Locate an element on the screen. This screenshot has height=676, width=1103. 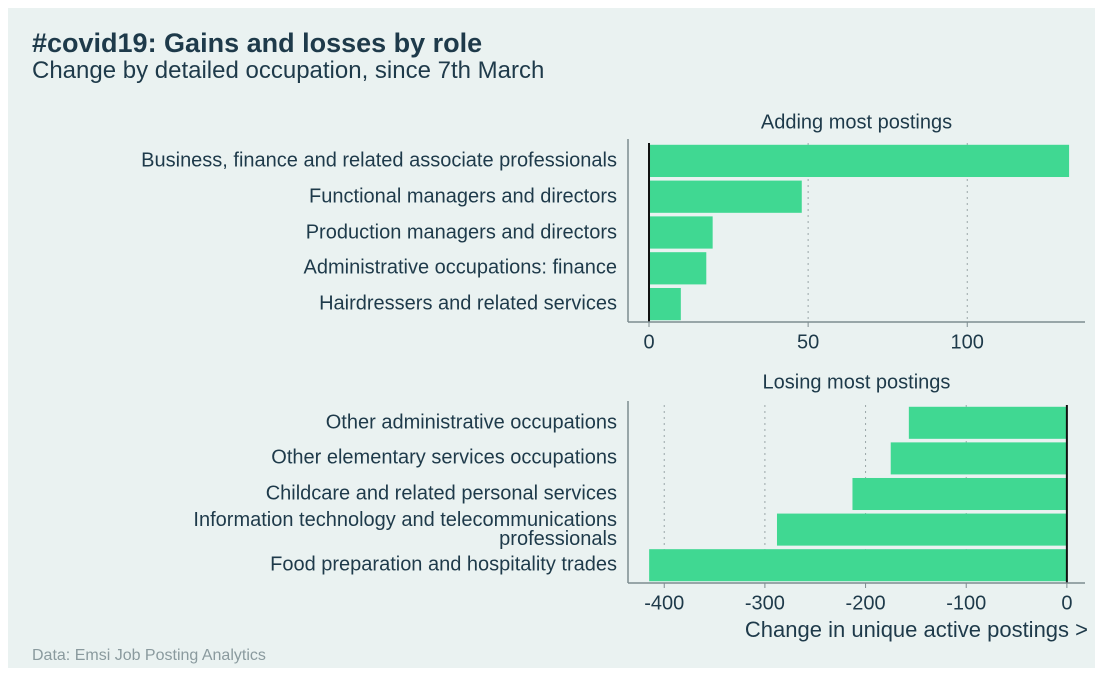
x-tick-label: 100 is located at coordinates (967, 342).